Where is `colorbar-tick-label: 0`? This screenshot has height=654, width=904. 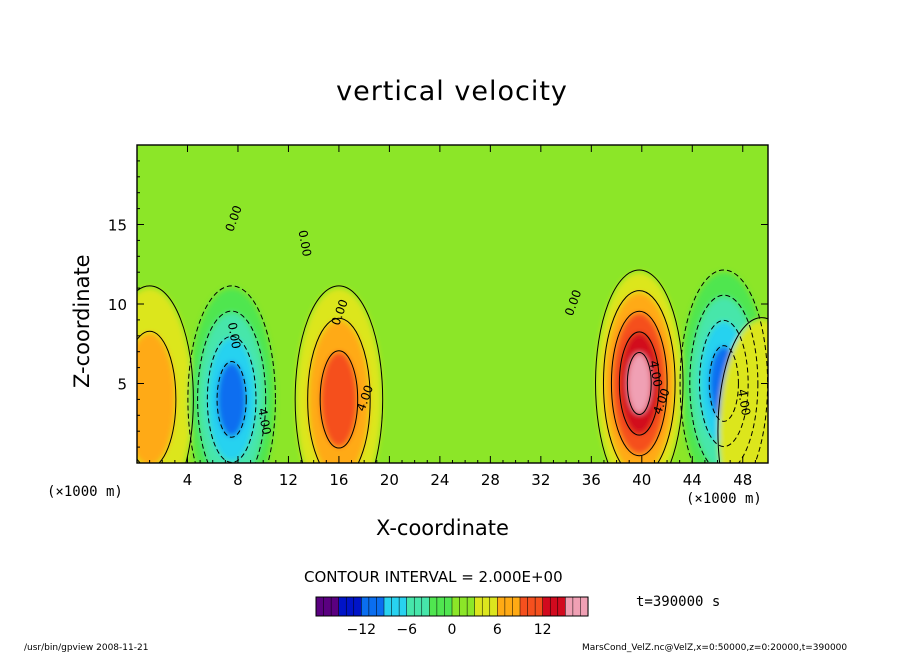
colorbar-tick-label: 0 is located at coordinates (452, 630).